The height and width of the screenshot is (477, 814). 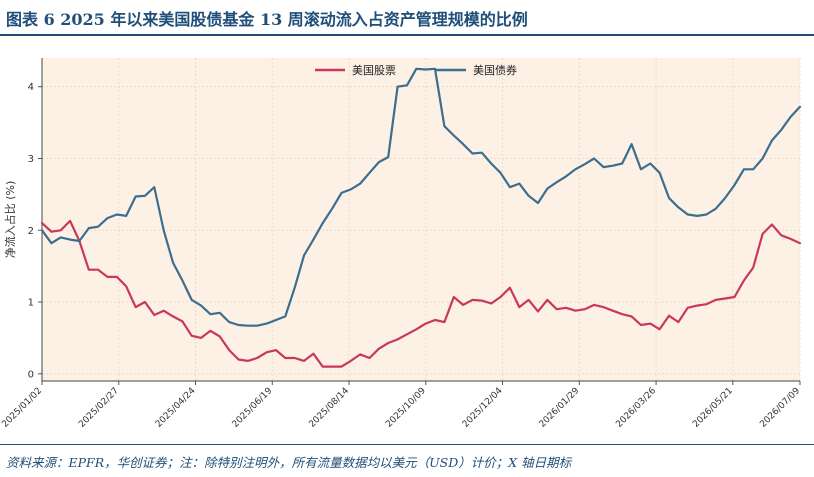 What do you see at coordinates (31, 159) in the screenshot?
I see `y-tick-label: 3` at bounding box center [31, 159].